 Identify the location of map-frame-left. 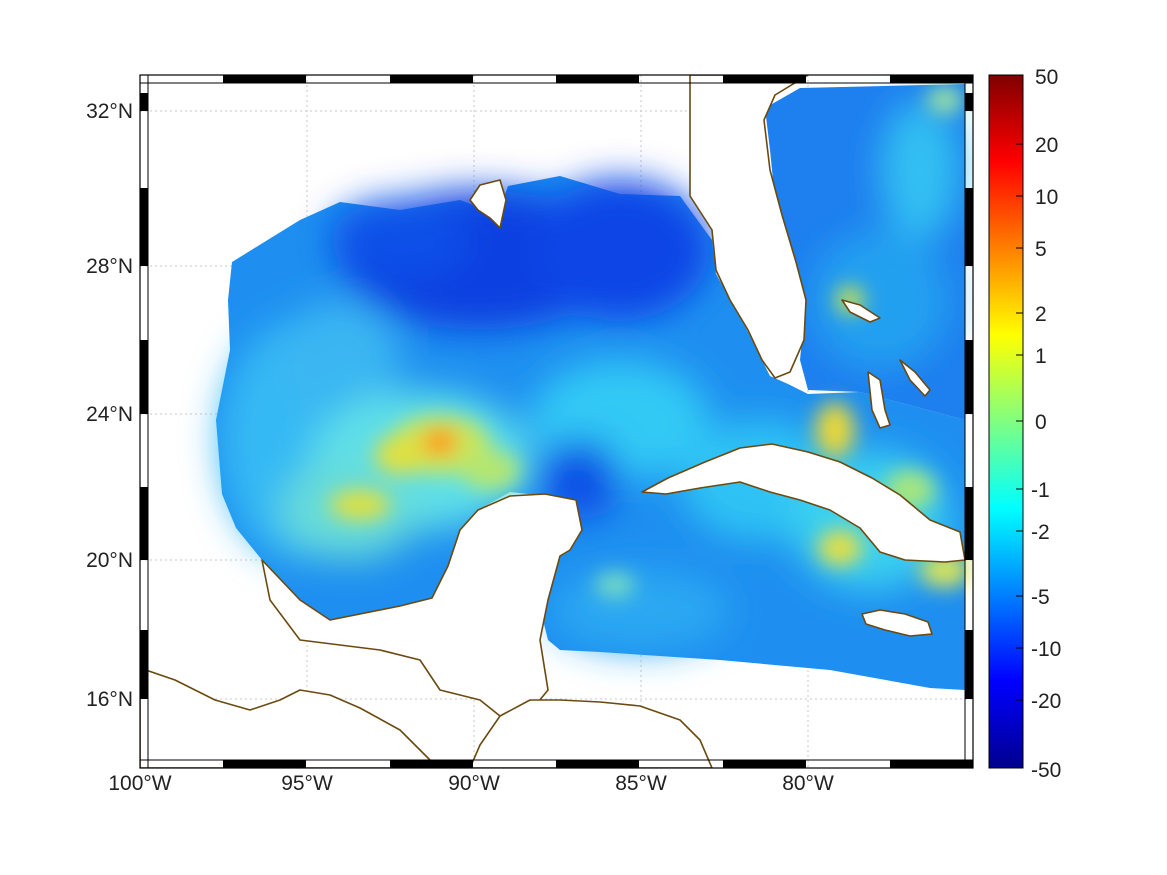
(144, 421).